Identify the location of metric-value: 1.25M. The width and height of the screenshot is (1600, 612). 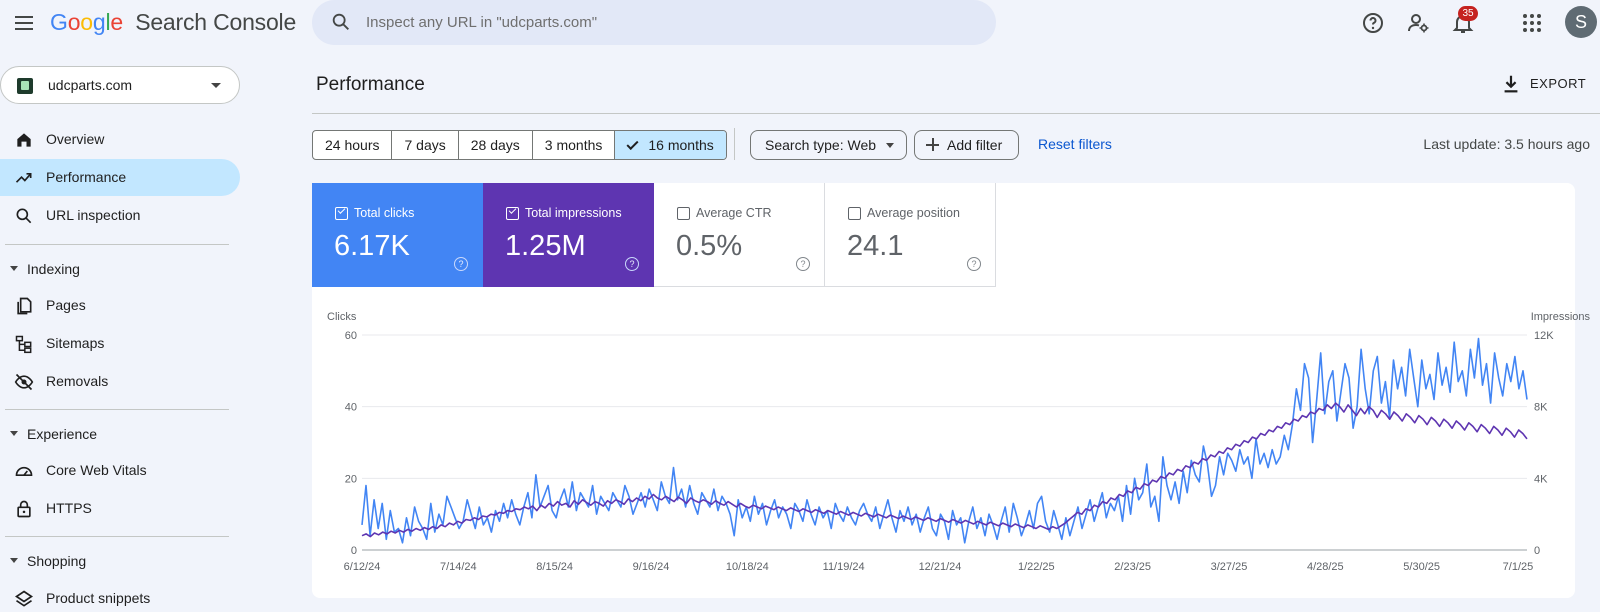
(545, 246).